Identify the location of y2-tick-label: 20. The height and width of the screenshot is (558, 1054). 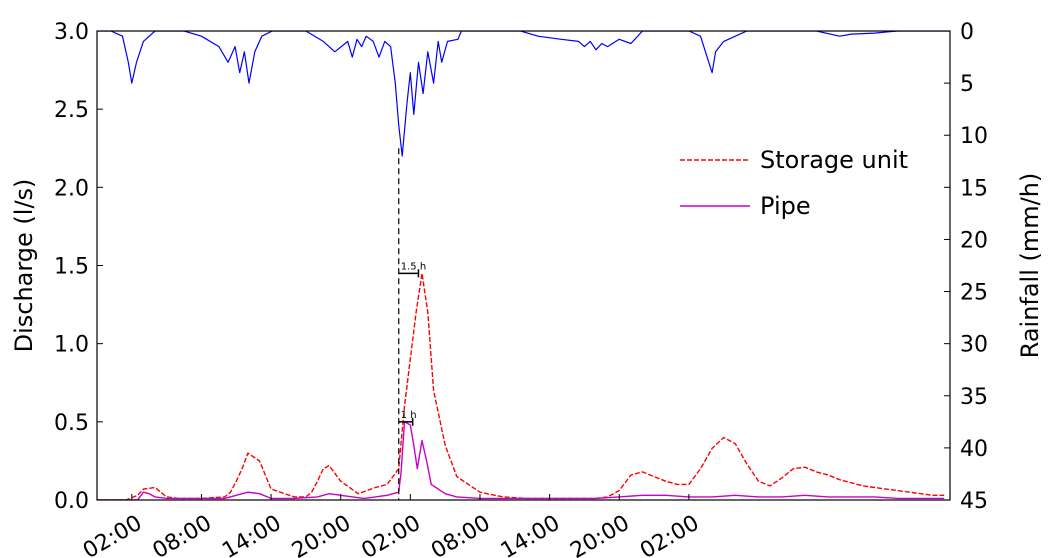
(974, 240).